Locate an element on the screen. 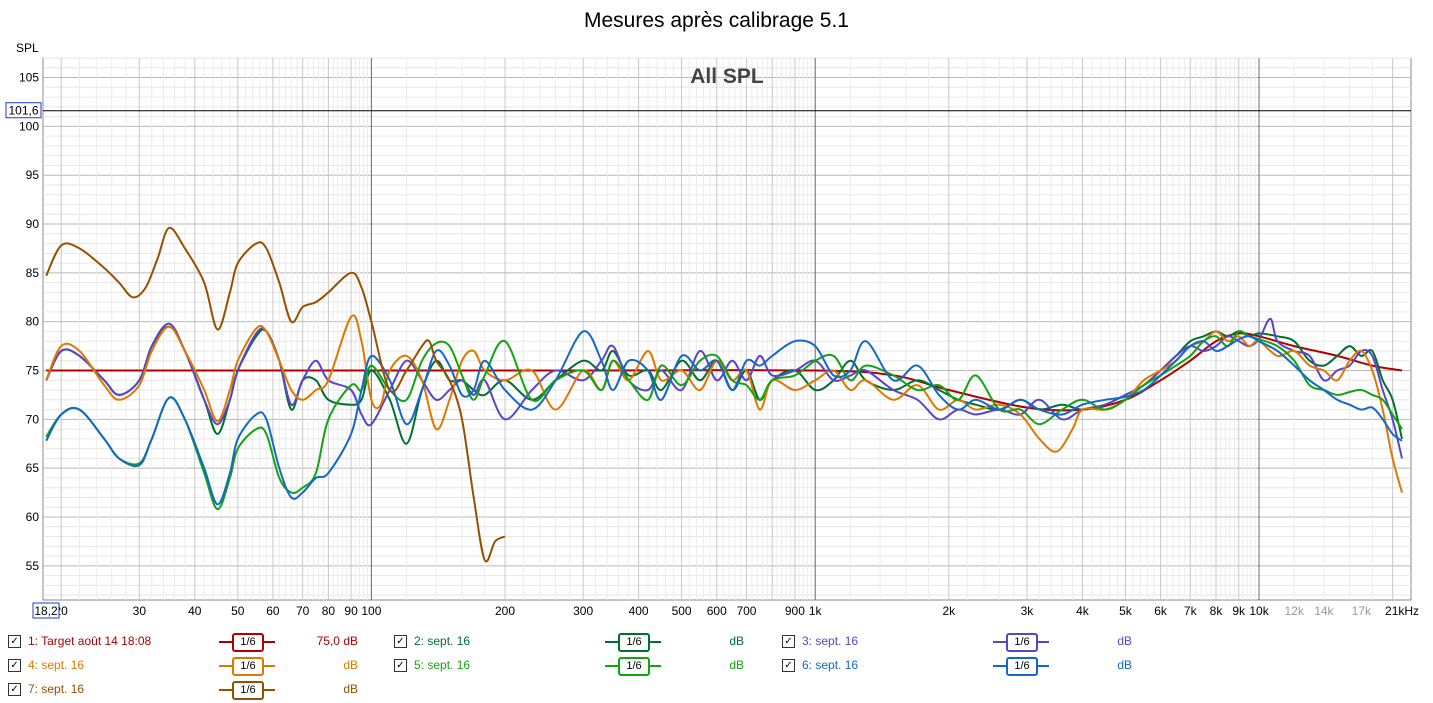 This screenshot has width=1433, height=703. x-tick-label: 5k is located at coordinates (1126, 611).